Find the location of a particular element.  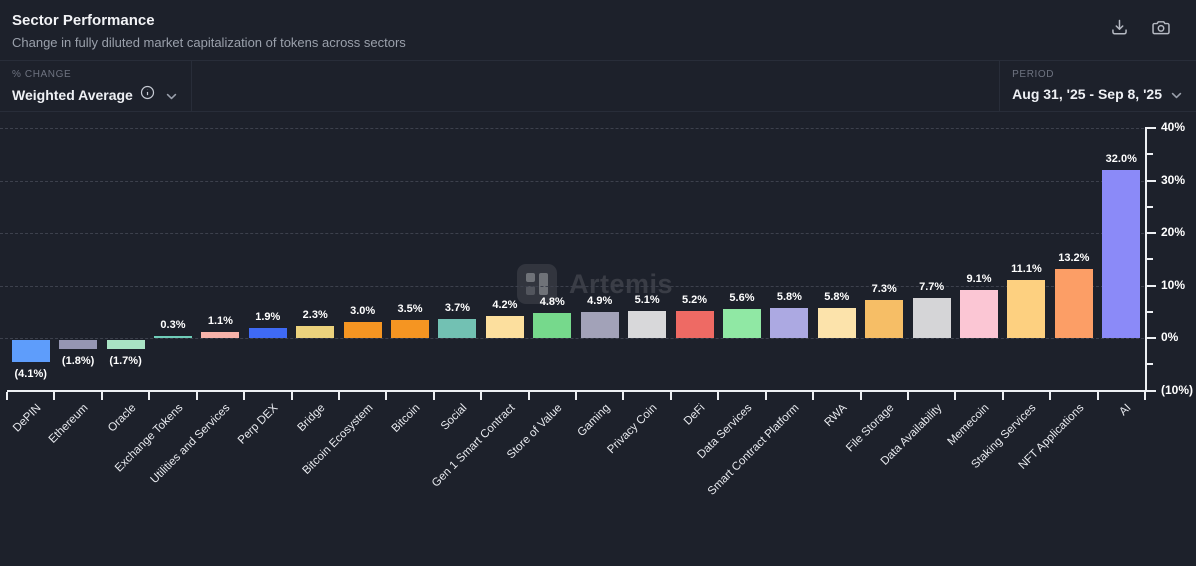

x-axis-label: Data Services is located at coordinates (725, 432).